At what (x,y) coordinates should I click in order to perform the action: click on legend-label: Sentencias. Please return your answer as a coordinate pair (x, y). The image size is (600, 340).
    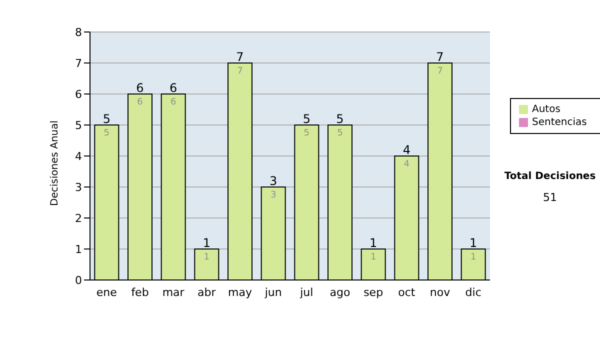
    Looking at the image, I should click on (559, 122).